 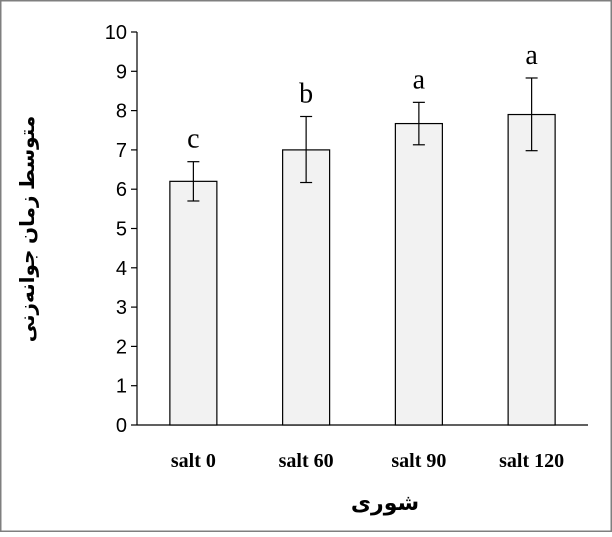 I want to click on y-tick-label: 7, so click(x=121, y=151).